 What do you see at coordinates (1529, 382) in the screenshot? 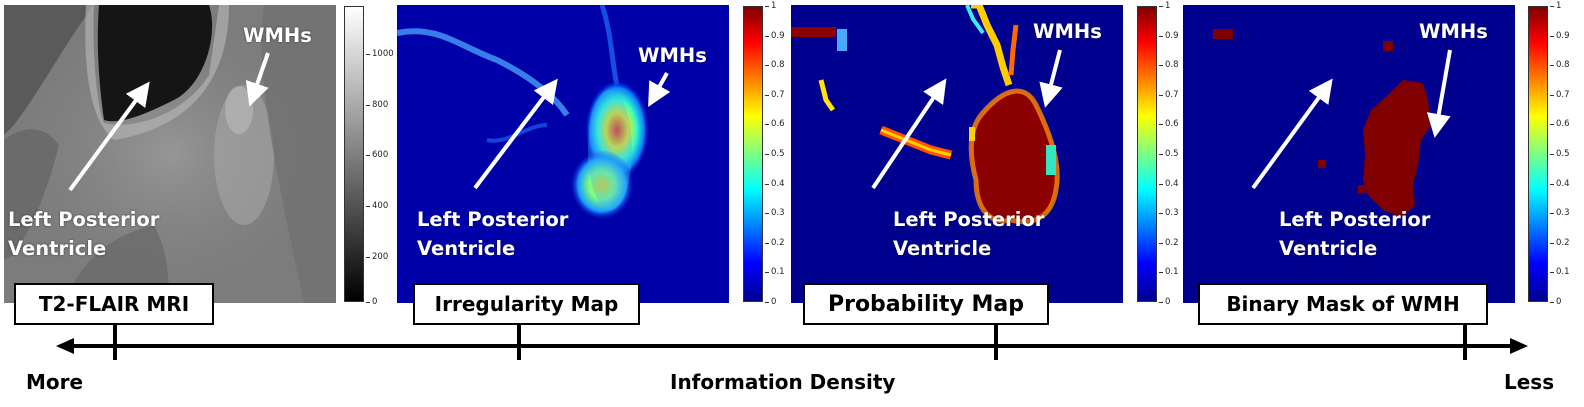
I see `axis-right-label: Less` at bounding box center [1529, 382].